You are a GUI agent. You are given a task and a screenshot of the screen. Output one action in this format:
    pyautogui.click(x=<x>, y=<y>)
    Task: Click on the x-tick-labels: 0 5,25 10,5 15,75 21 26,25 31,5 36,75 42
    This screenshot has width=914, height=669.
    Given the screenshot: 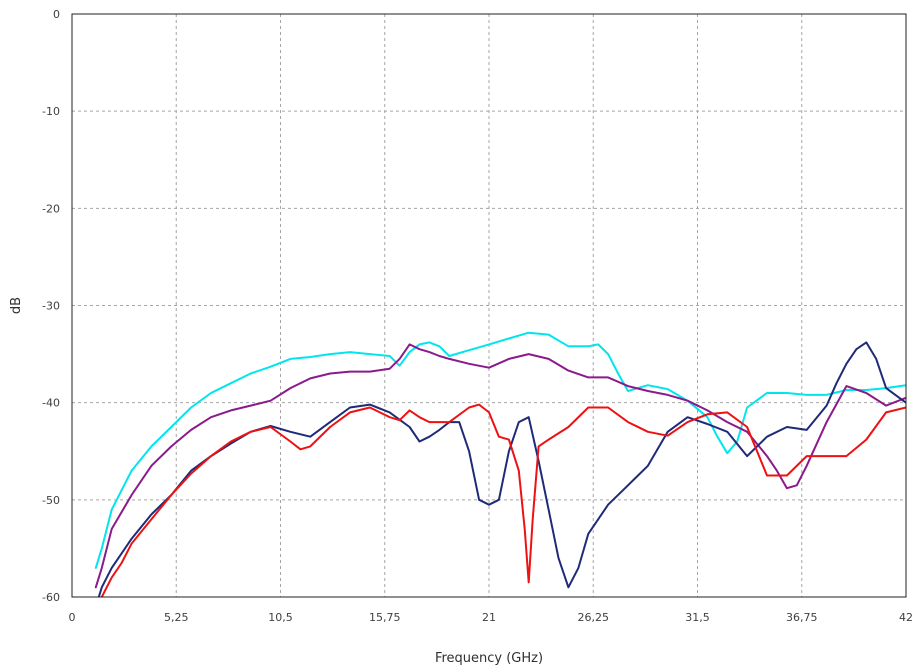 What is the action you would take?
    pyautogui.click(x=491, y=617)
    